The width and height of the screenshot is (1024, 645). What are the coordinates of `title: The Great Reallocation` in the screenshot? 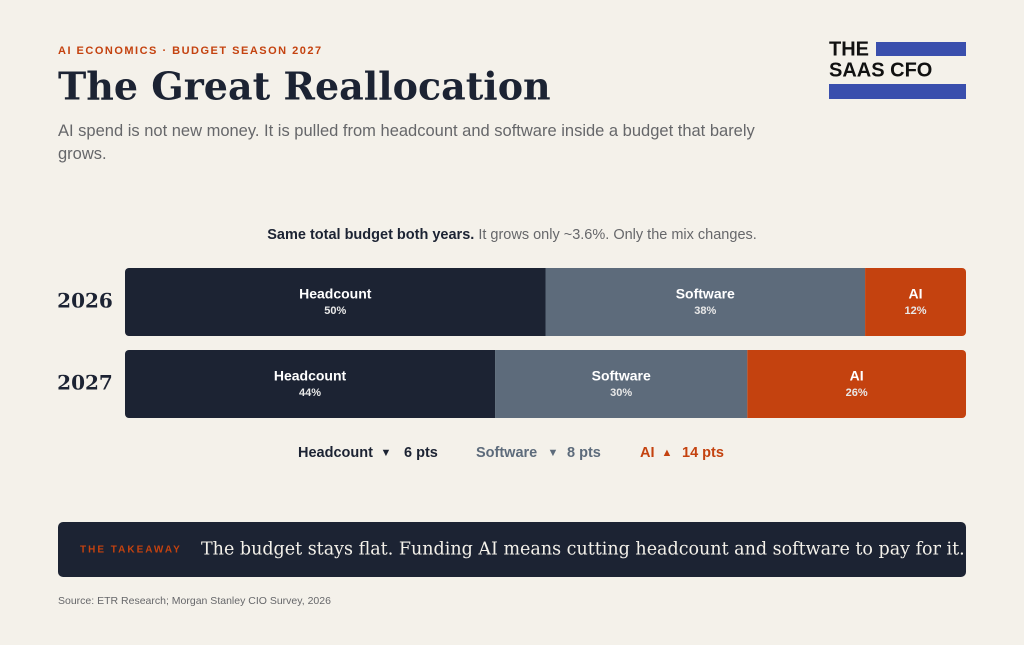 It's located at (304, 86).